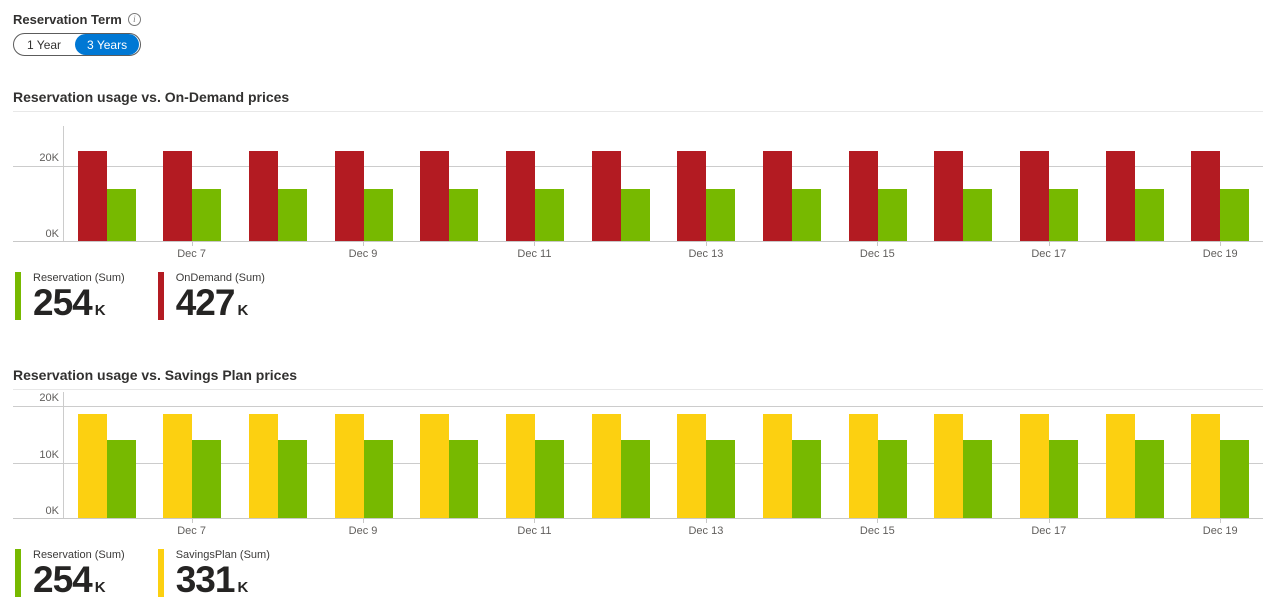 This screenshot has width=1263, height=606. I want to click on legend-sum-value: 427 K, so click(212, 302).